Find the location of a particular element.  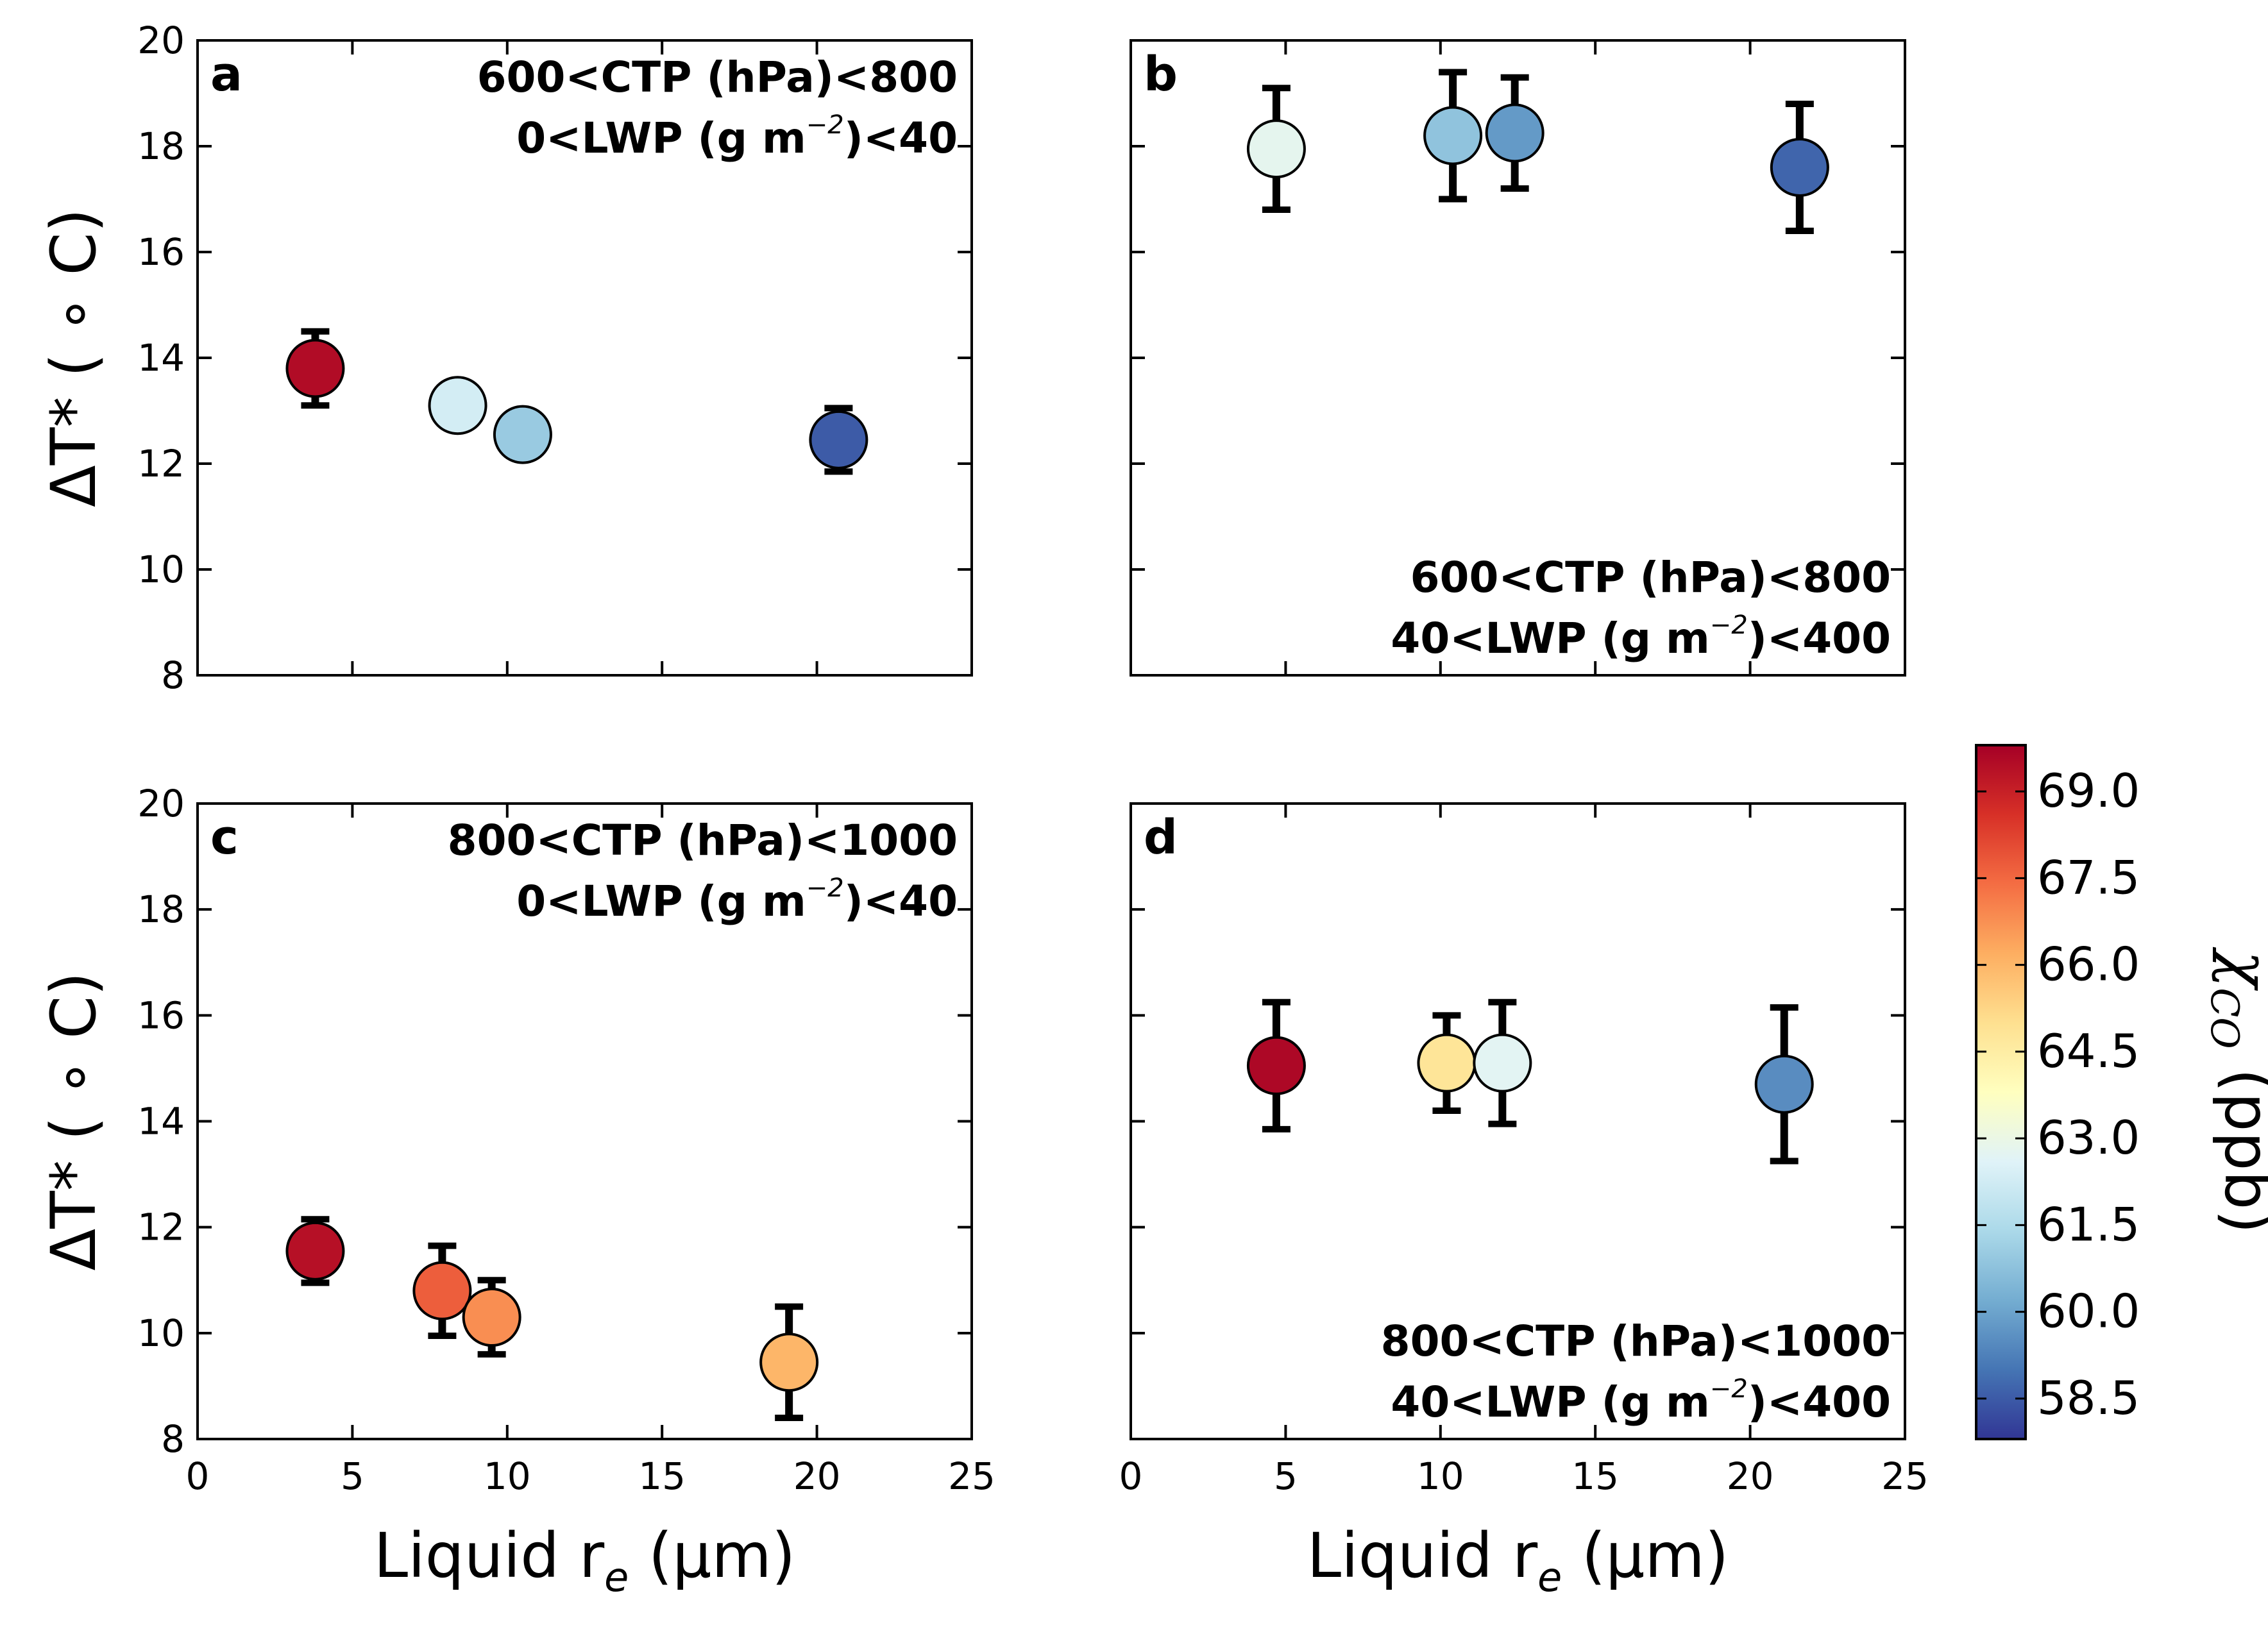

colorbar-tick-label: 61.5 is located at coordinates (2088, 1224).